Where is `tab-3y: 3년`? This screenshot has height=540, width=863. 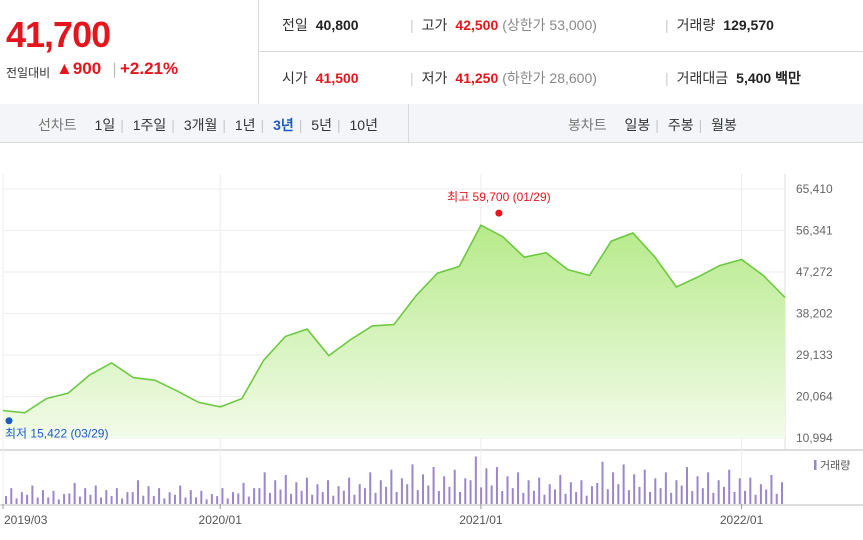
tab-3y: 3년 is located at coordinates (283, 125).